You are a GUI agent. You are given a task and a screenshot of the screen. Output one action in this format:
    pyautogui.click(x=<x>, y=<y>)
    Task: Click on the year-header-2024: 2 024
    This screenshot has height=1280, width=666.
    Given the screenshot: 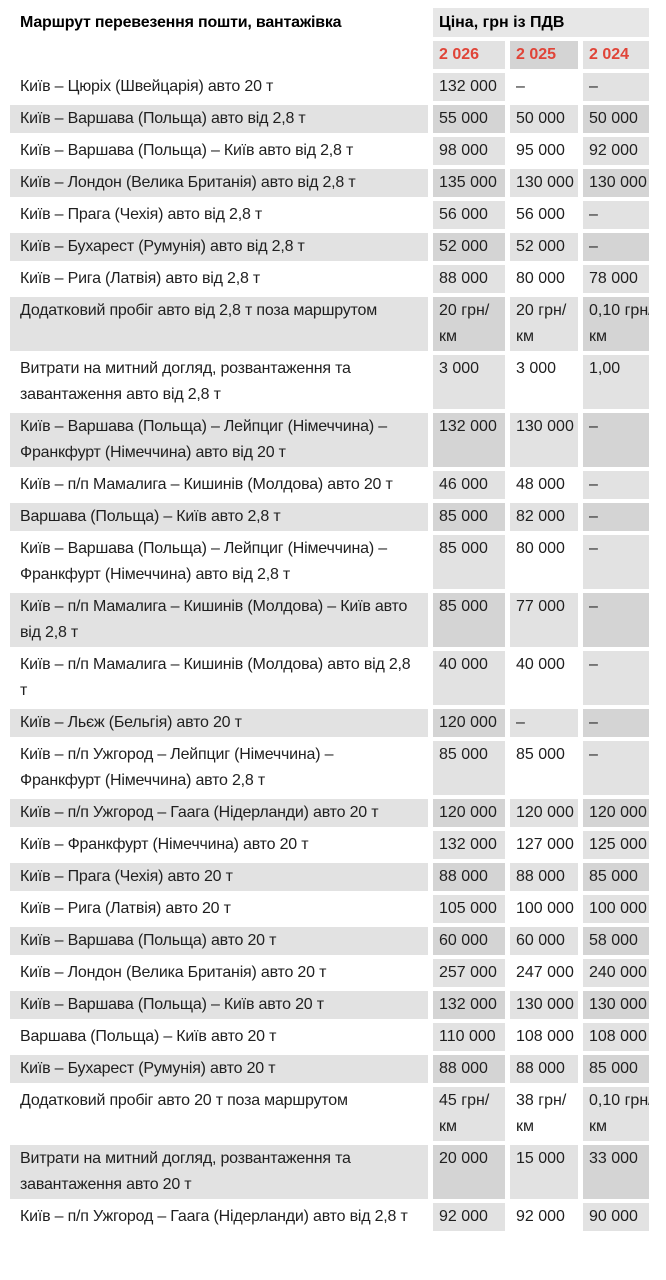 What is the action you would take?
    pyautogui.click(x=616, y=55)
    